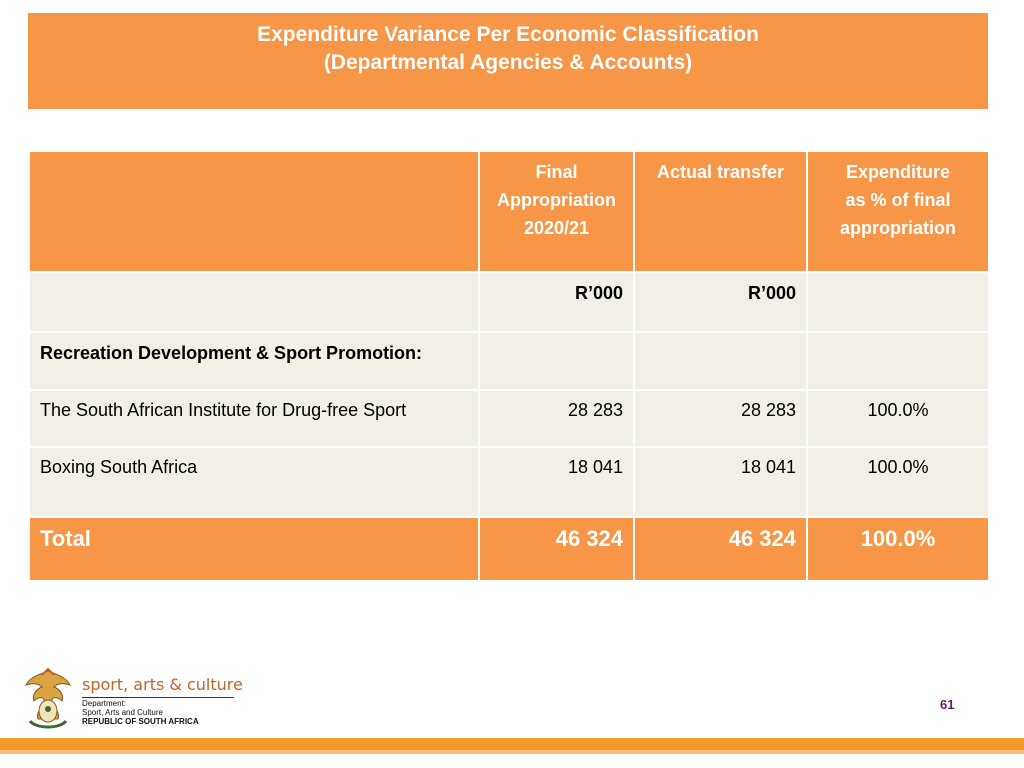  I want to click on row-label: Boxing South Africa, so click(254, 482).